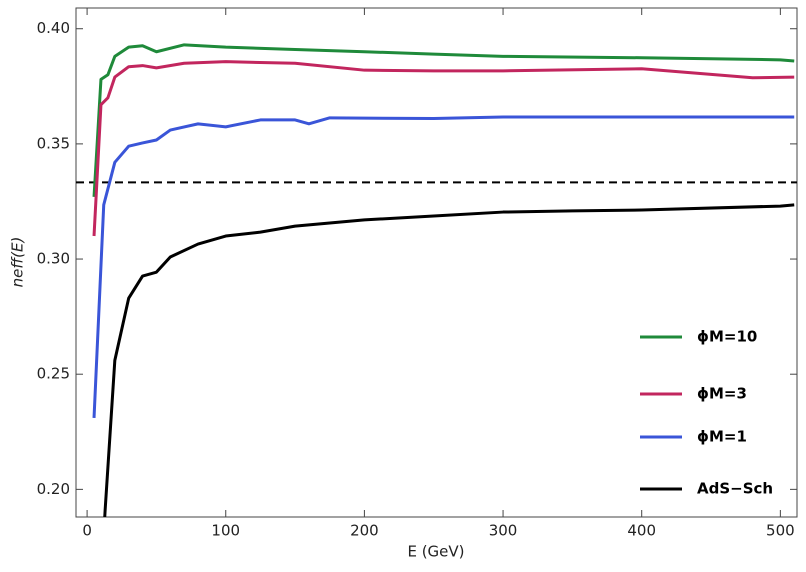 Image resolution: width=806 pixels, height=572 pixels. I want to click on x-tick-label: 100, so click(225, 531).